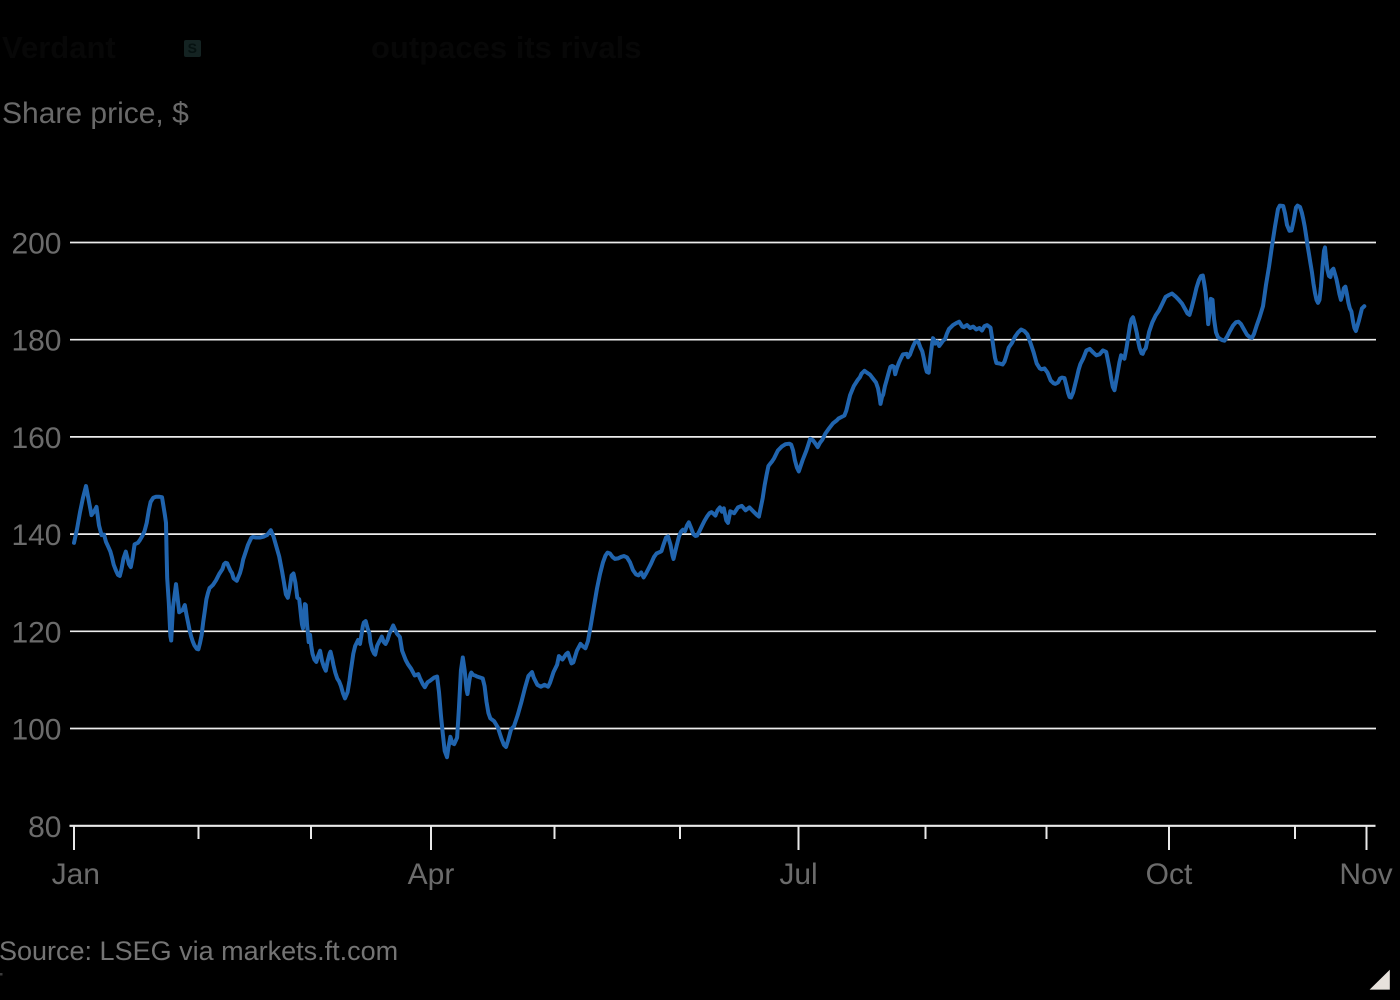  What do you see at coordinates (1365, 874) in the screenshot?
I see `svg-text: Nov` at bounding box center [1365, 874].